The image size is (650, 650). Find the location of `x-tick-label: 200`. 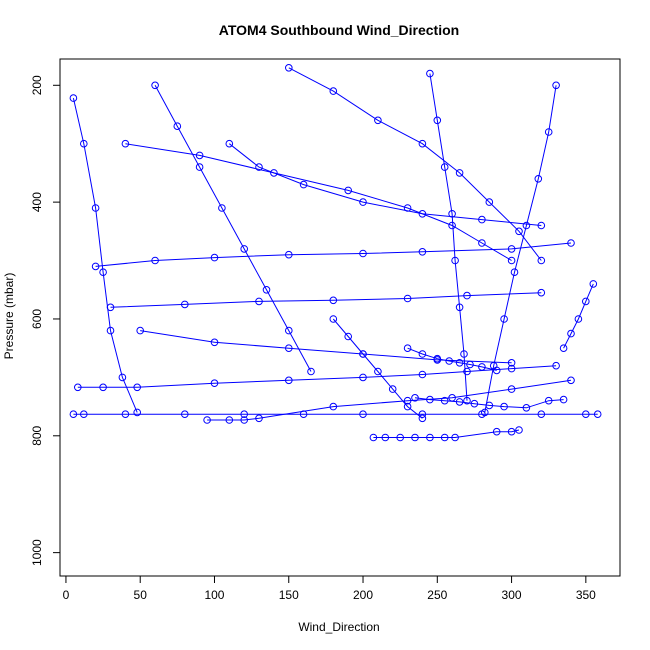

x-tick-label: 200 is located at coordinates (363, 595).